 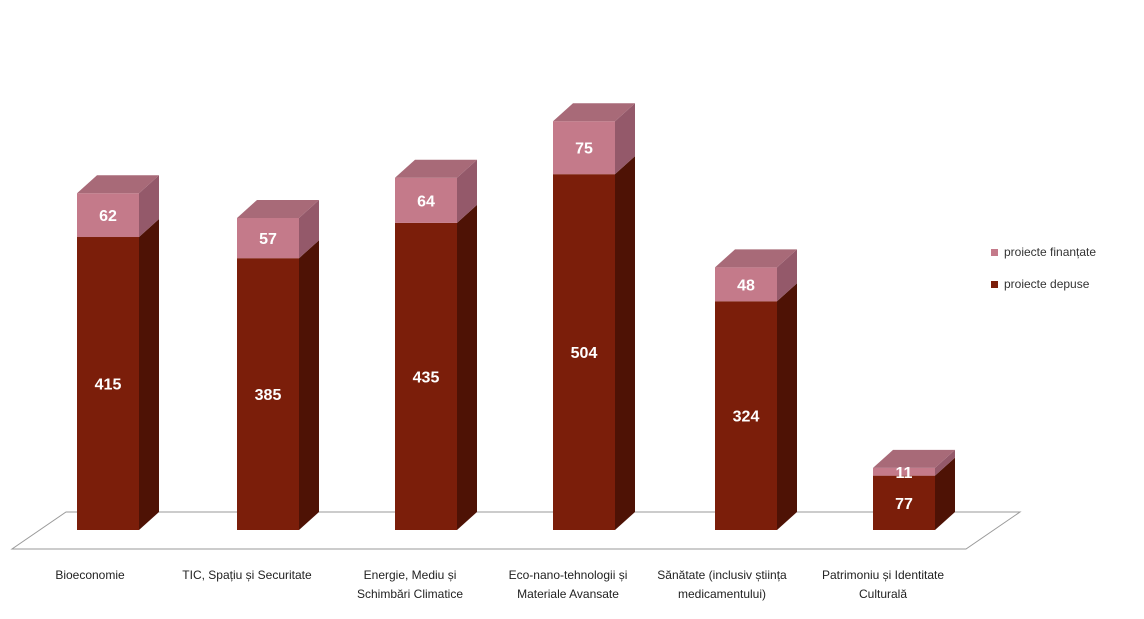 I want to click on data-label-finantate-2: 64, so click(x=426, y=201).